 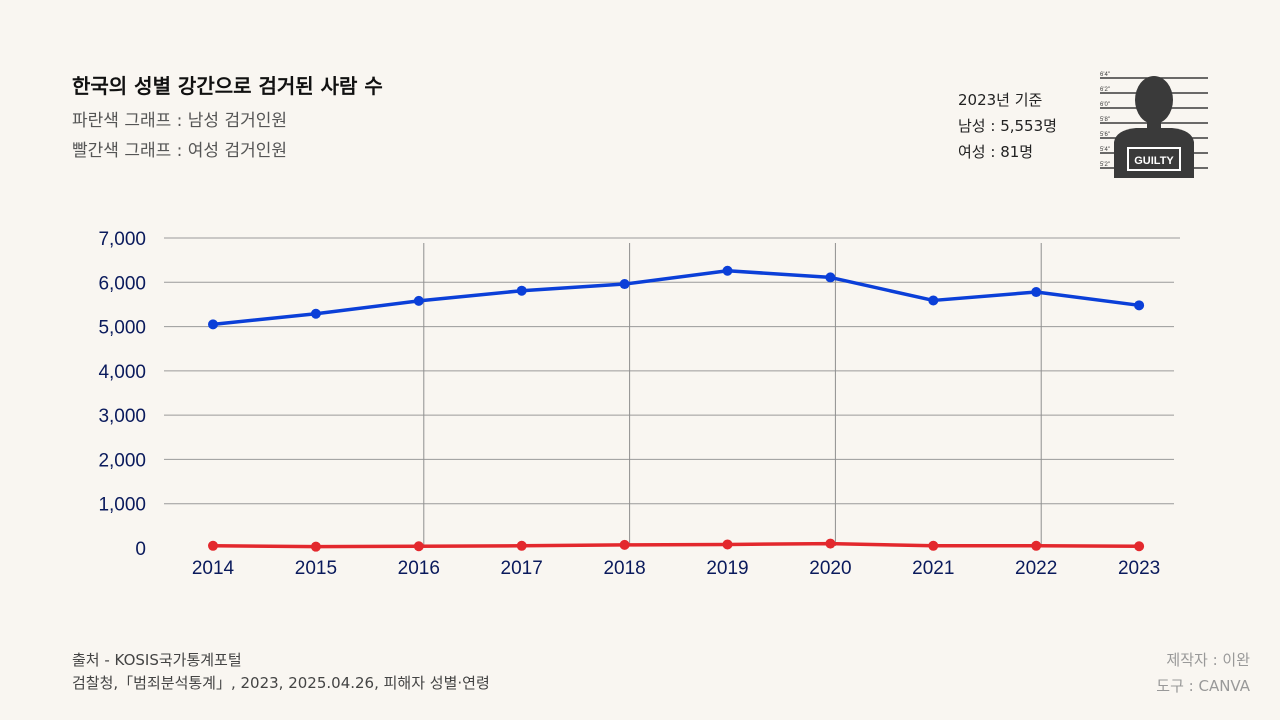 I want to click on y-tick-label: 1,000, so click(x=122, y=505).